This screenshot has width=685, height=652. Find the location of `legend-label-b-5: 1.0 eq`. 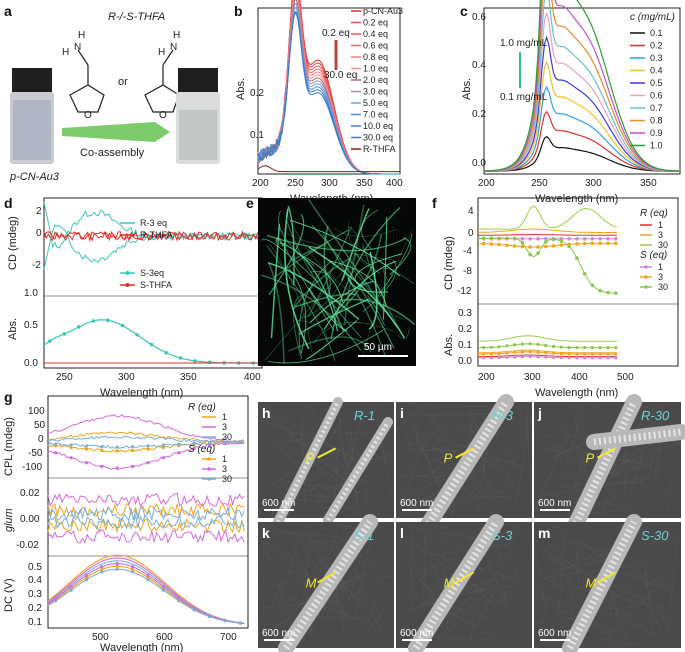

legend-label-b-5: 1.0 eq is located at coordinates (375, 69).